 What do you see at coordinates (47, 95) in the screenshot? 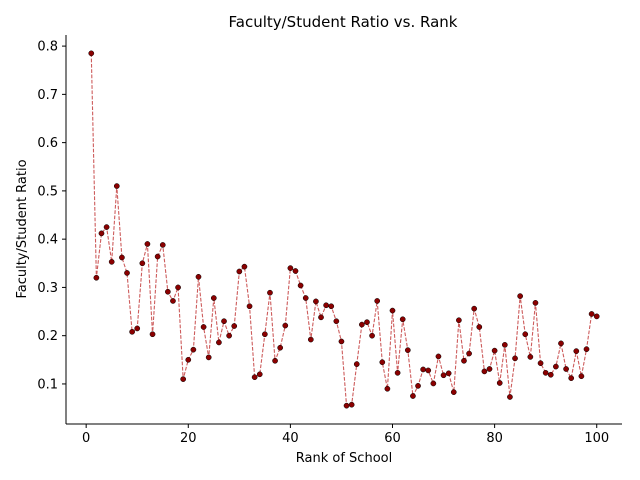
I see `y-tick-label: 0.7` at bounding box center [47, 95].